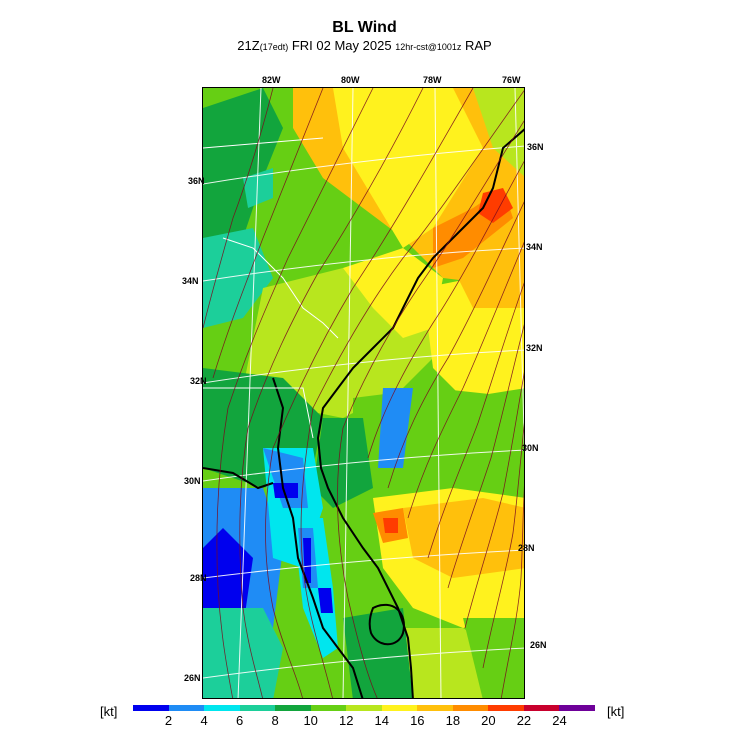 This screenshot has height=729, width=729. Describe the element at coordinates (271, 80) in the screenshot. I see `lon-label: 82W` at that location.